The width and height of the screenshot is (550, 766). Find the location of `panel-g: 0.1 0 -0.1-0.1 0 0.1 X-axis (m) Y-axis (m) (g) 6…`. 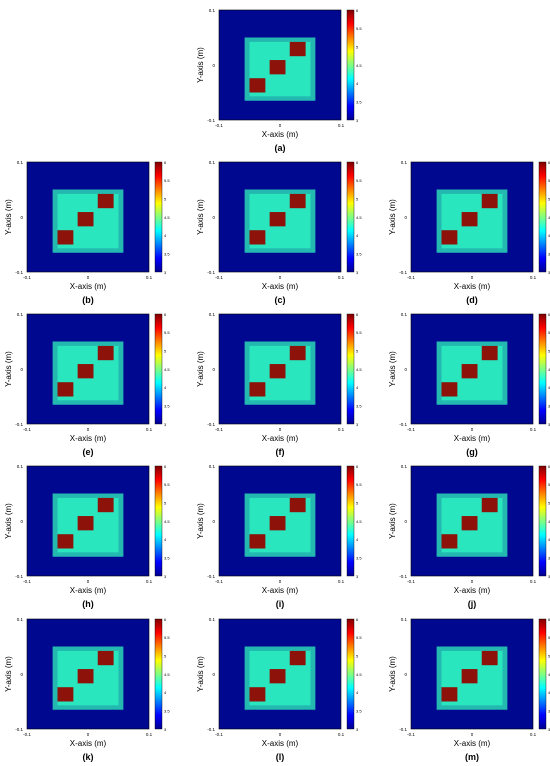

panel-g: 0.1 0 -0.1-0.1 0 0.1 X-axis (m) Y-axis (m) (g) 6… is located at coordinates (469, 384).